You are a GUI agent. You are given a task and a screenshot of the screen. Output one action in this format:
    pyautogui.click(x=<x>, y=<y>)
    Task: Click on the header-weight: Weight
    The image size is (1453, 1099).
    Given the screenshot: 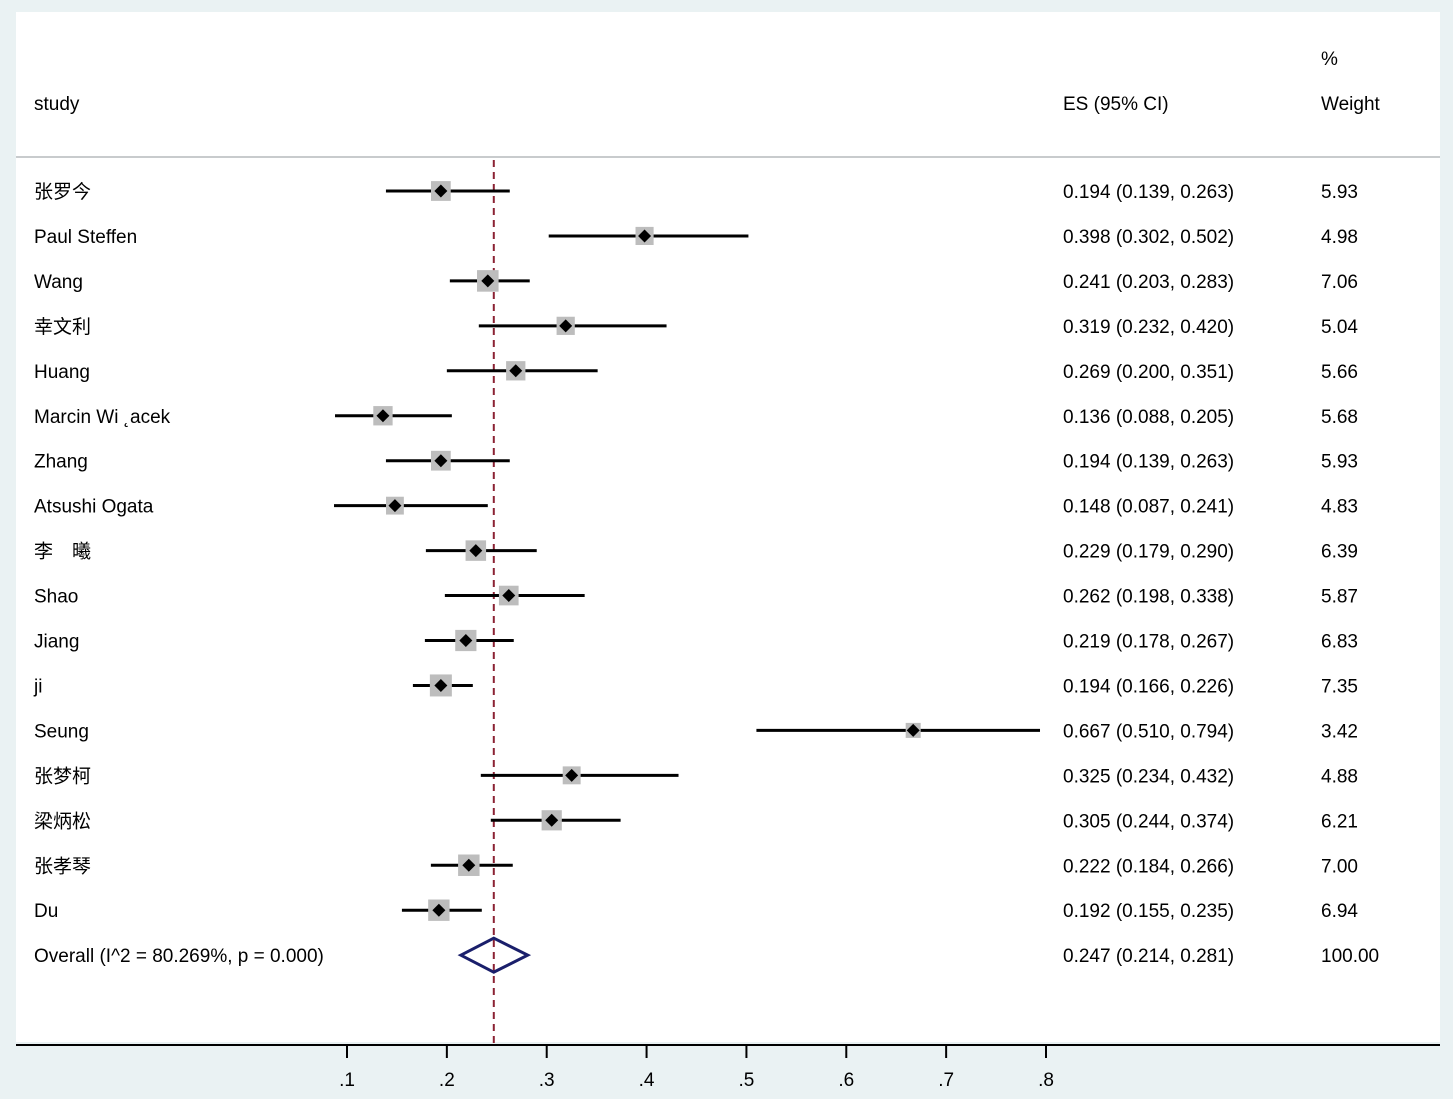 What is the action you would take?
    pyautogui.click(x=1351, y=104)
    